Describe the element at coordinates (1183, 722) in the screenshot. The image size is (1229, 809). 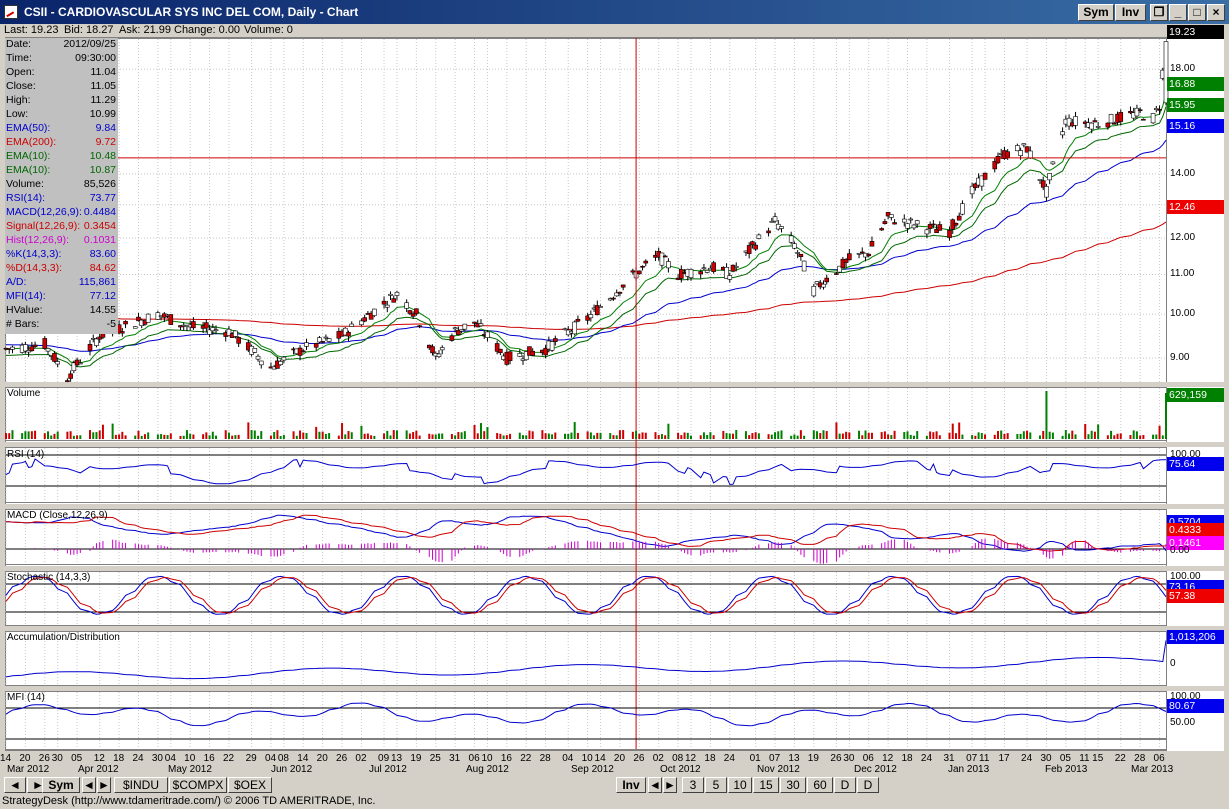
I see `mfi-mid-label: 50.00` at that location.